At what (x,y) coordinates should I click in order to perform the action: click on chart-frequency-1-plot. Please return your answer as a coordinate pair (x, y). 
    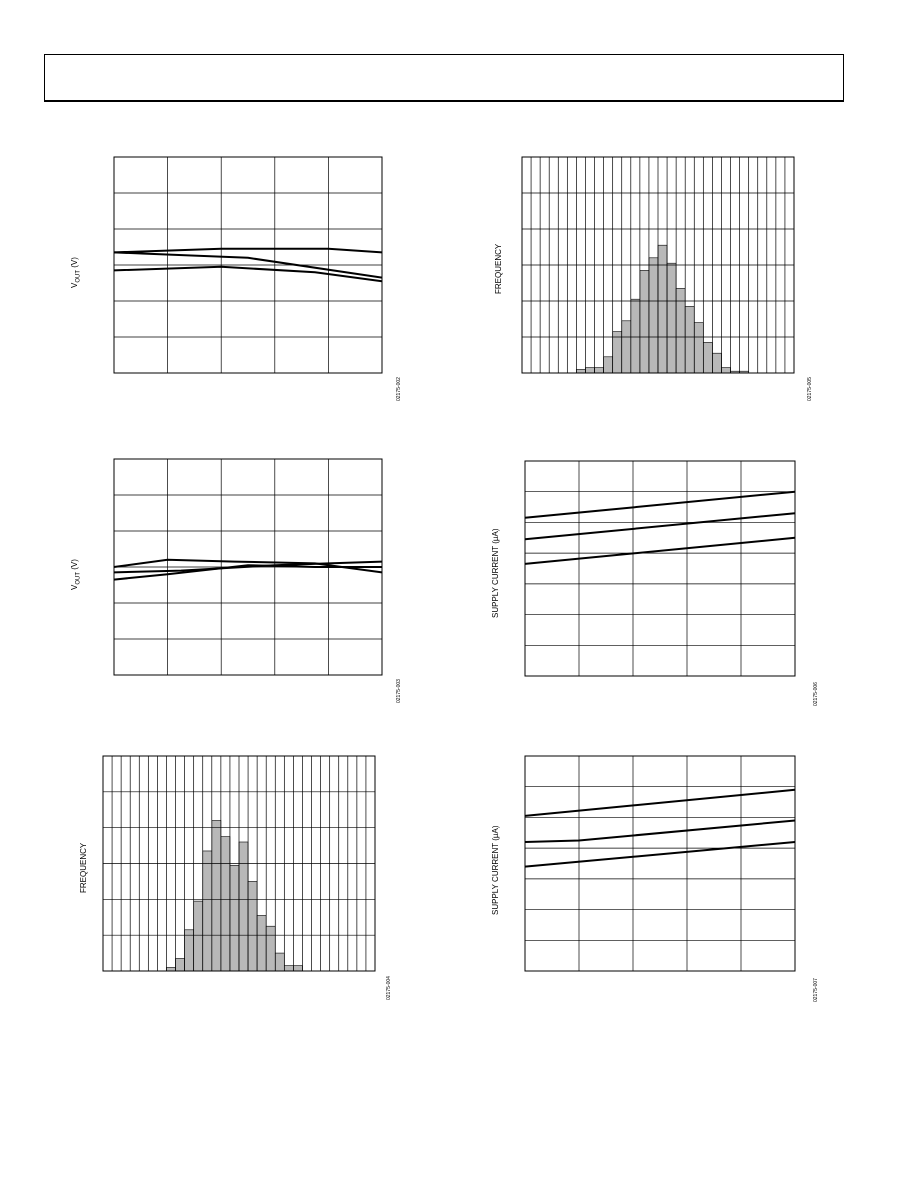
    Looking at the image, I should click on (658, 265).